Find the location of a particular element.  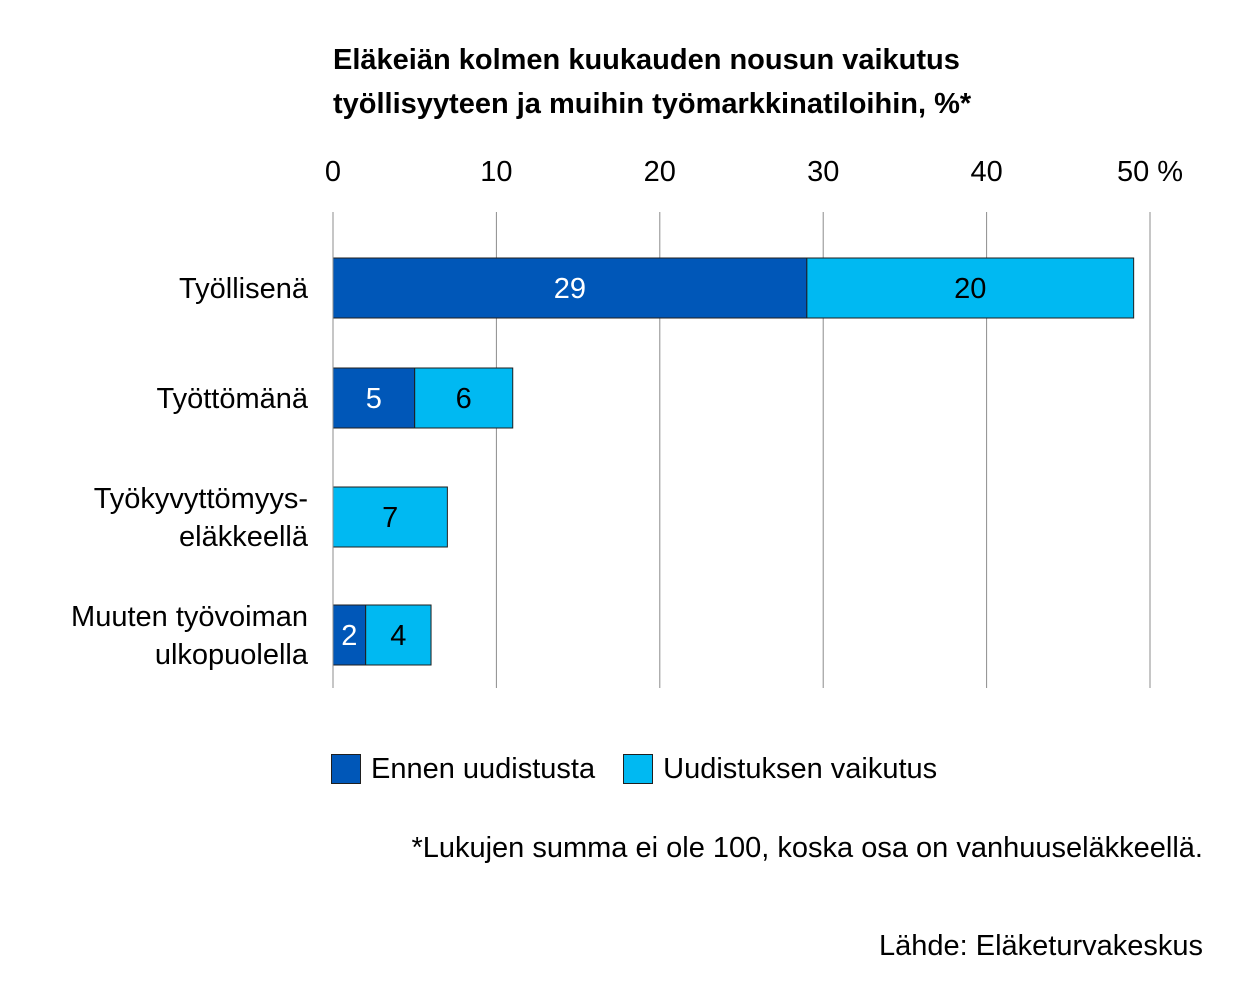

legend-swatch-ennen is located at coordinates (346, 769).